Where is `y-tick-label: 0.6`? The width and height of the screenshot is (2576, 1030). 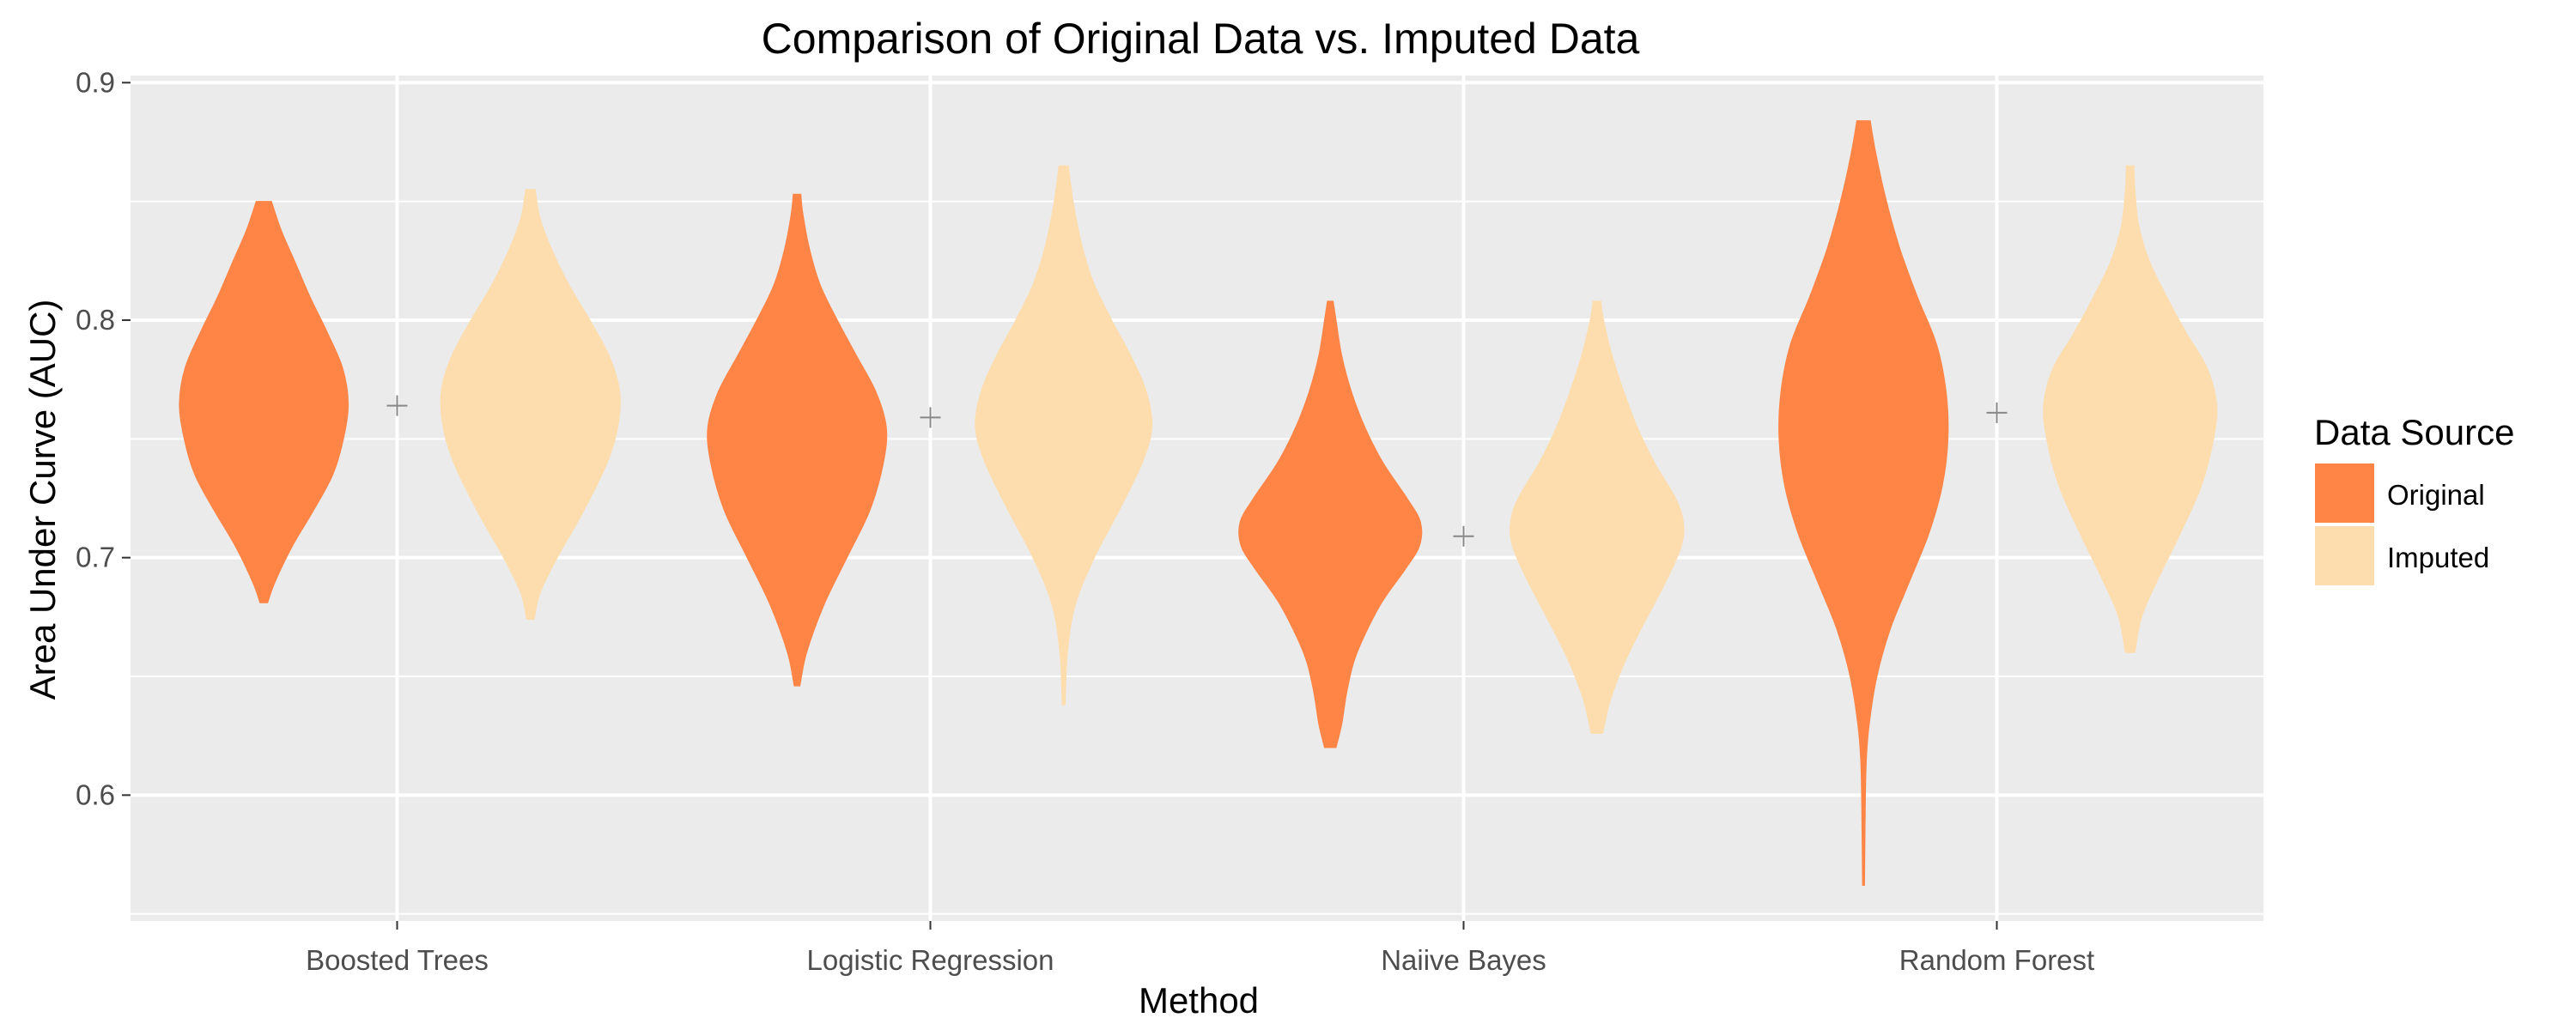
y-tick-label: 0.6 is located at coordinates (96, 794).